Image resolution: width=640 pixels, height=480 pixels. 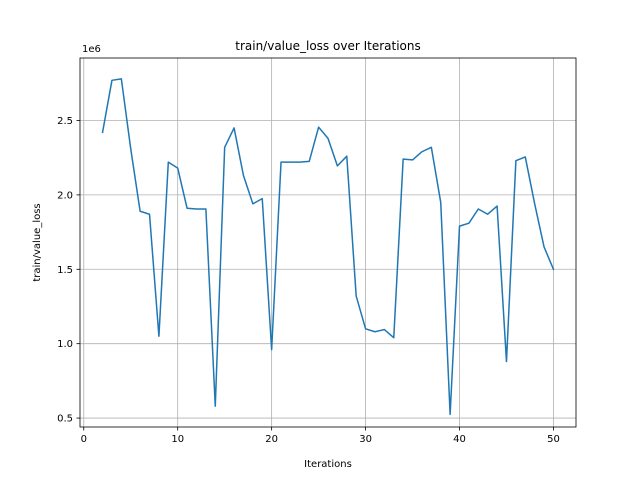 I want to click on y-tick-label: 2.0, so click(x=65, y=195).